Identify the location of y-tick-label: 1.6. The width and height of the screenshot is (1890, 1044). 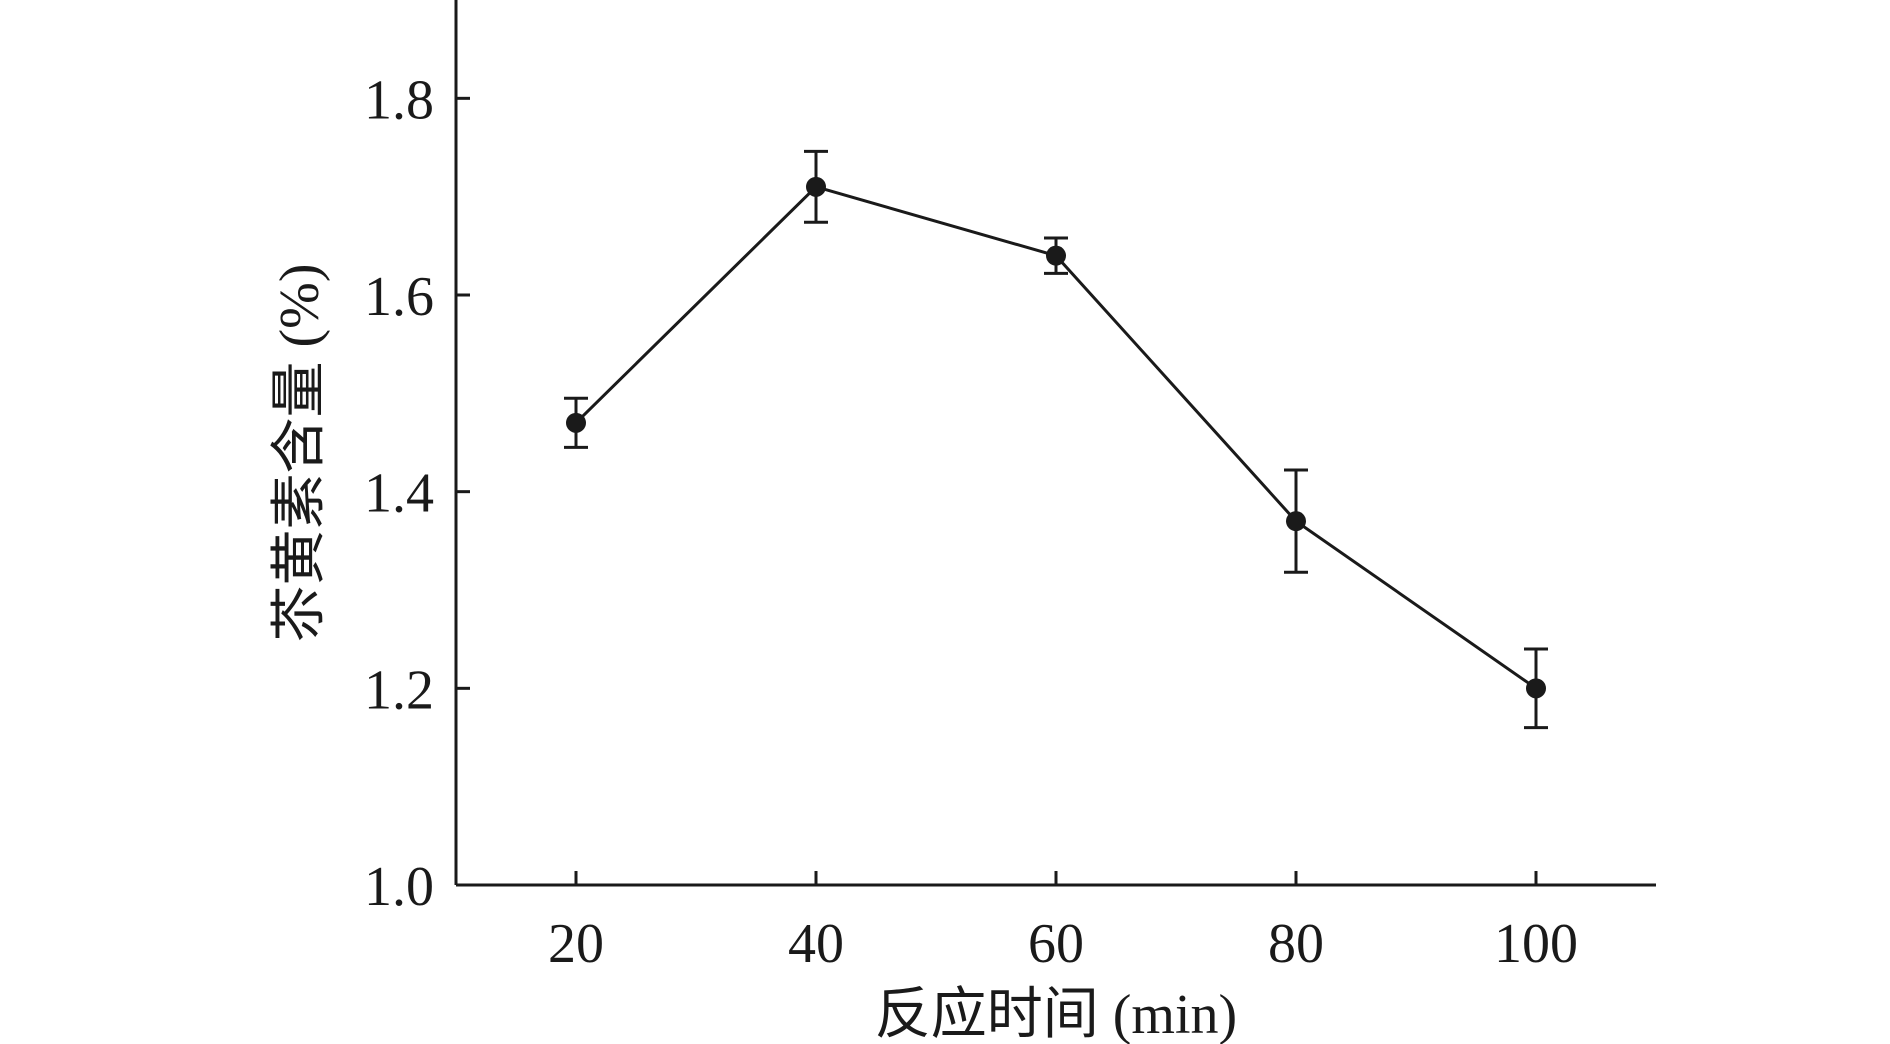
(399, 297).